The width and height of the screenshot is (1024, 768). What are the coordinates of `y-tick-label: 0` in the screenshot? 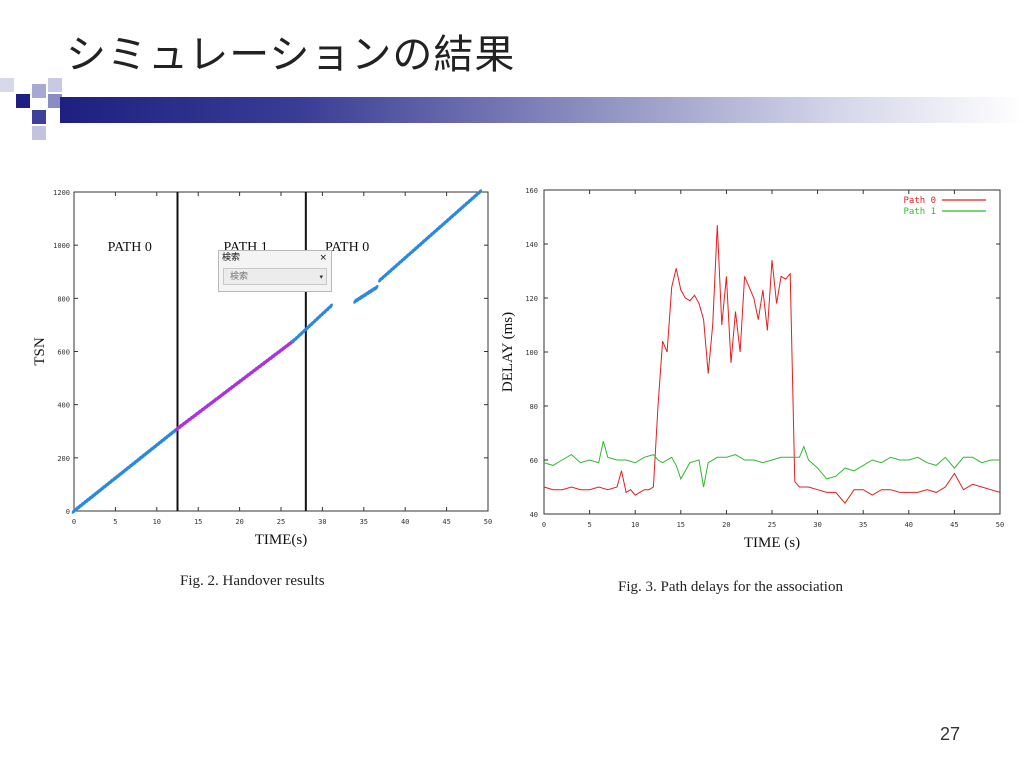 It's located at (68, 512).